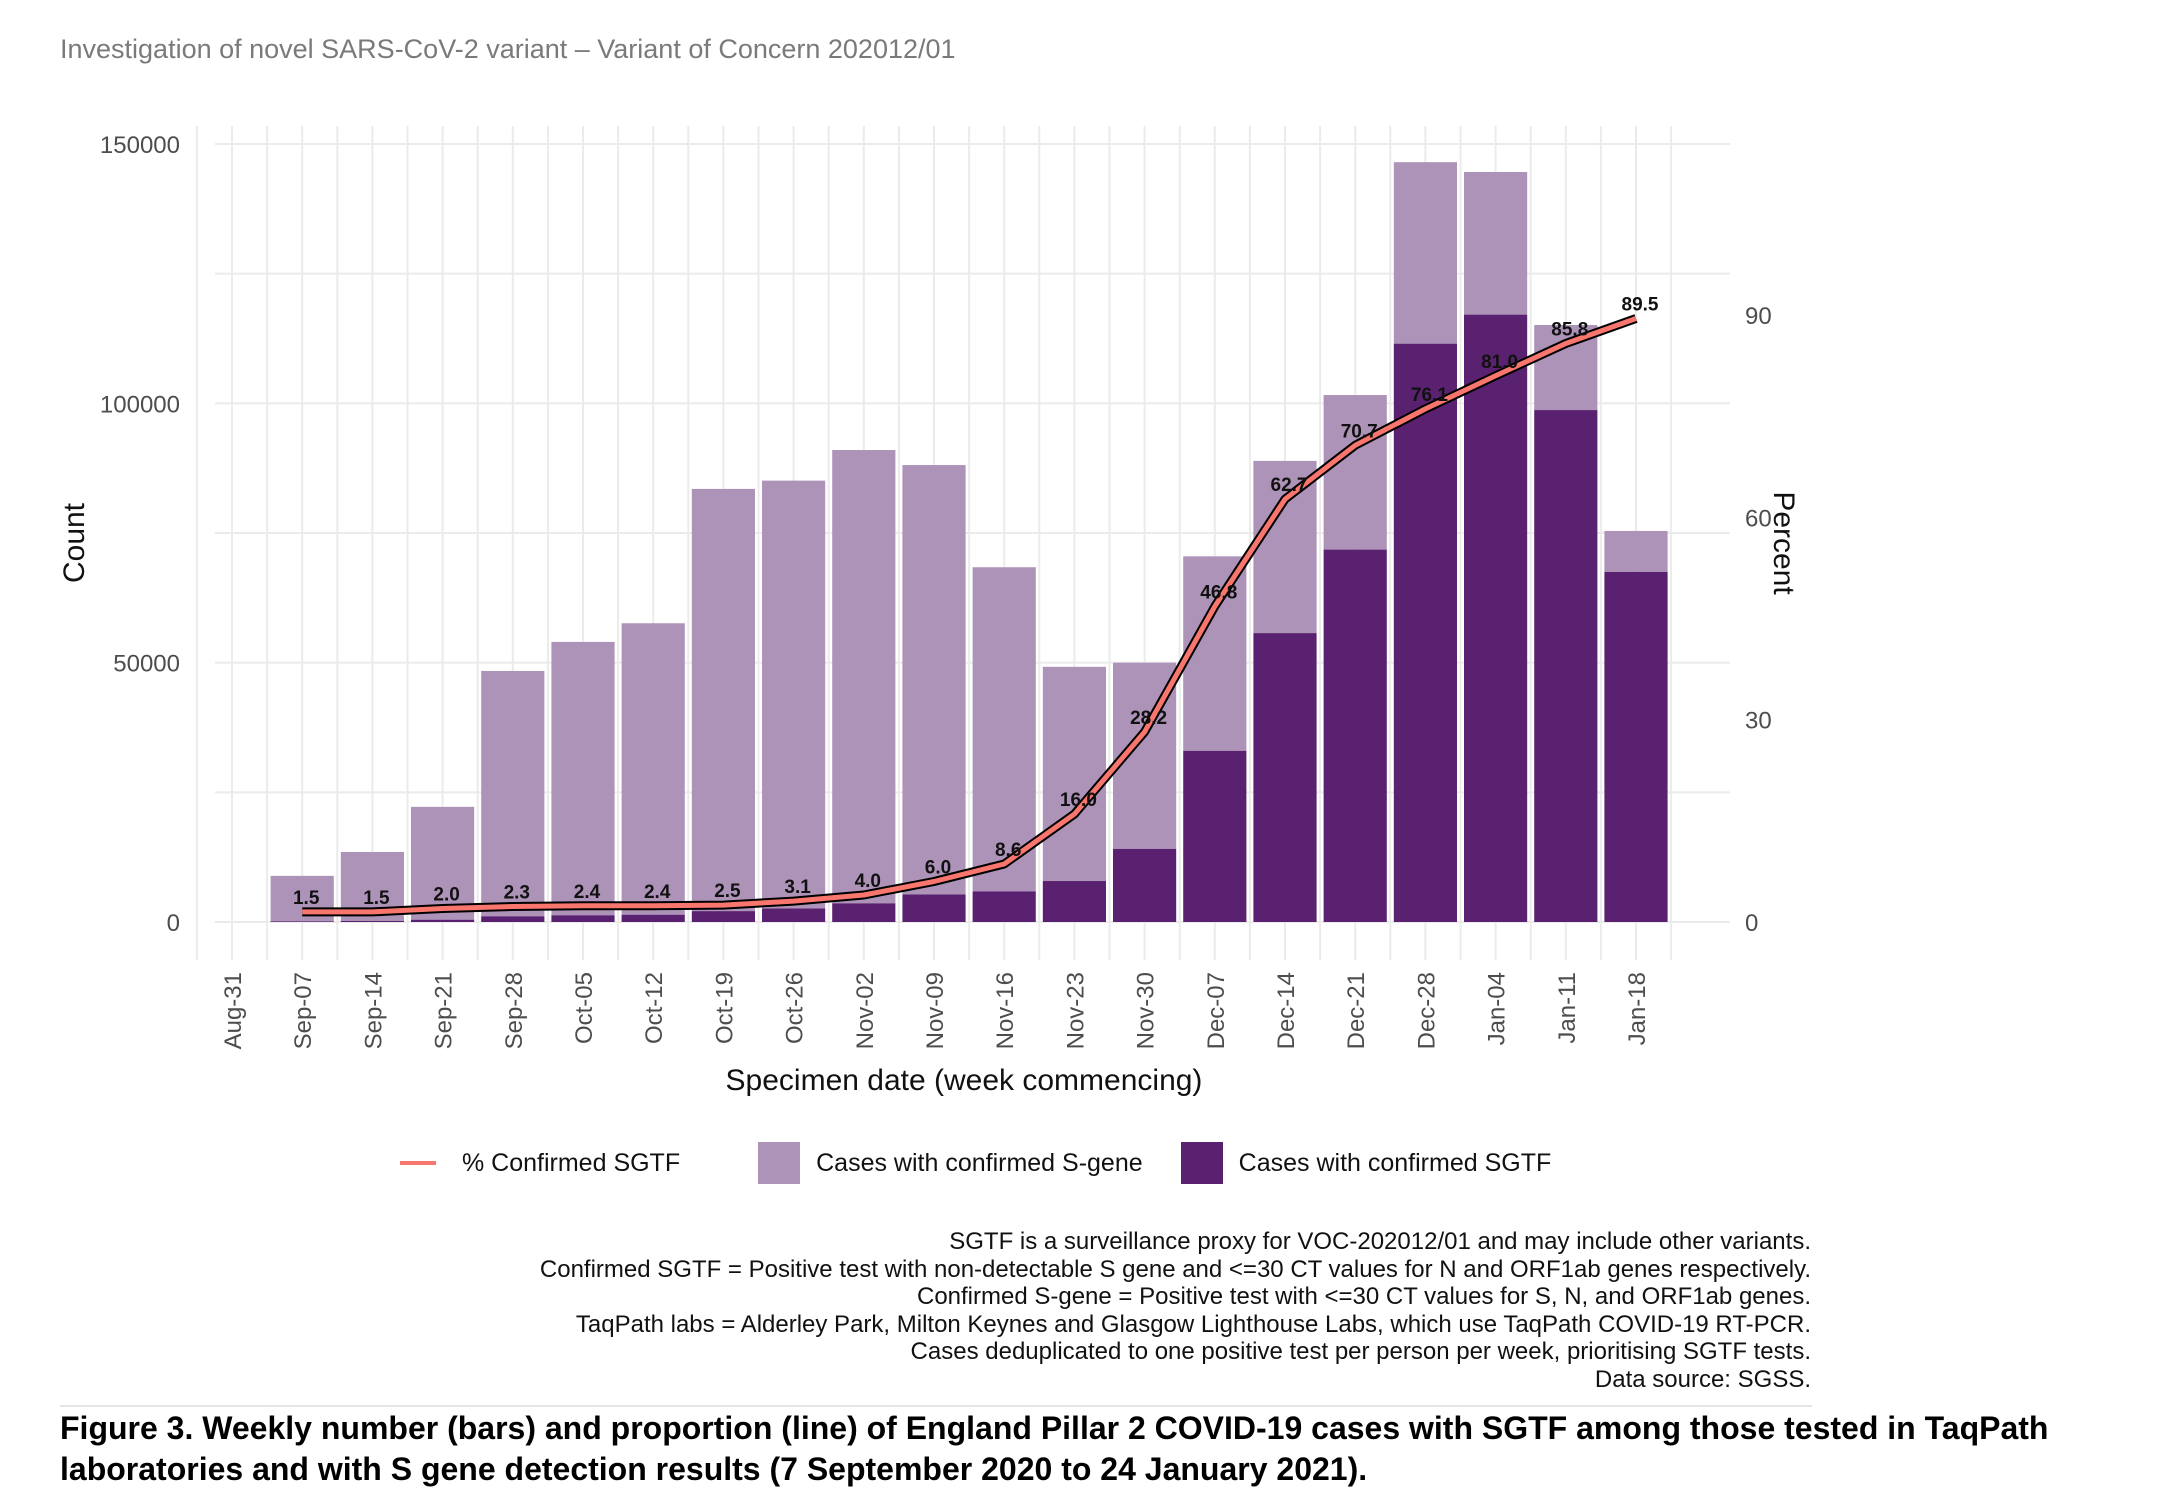 This screenshot has width=2163, height=1490. What do you see at coordinates (1289, 485) in the screenshot?
I see `percent-data-label: 62.7` at bounding box center [1289, 485].